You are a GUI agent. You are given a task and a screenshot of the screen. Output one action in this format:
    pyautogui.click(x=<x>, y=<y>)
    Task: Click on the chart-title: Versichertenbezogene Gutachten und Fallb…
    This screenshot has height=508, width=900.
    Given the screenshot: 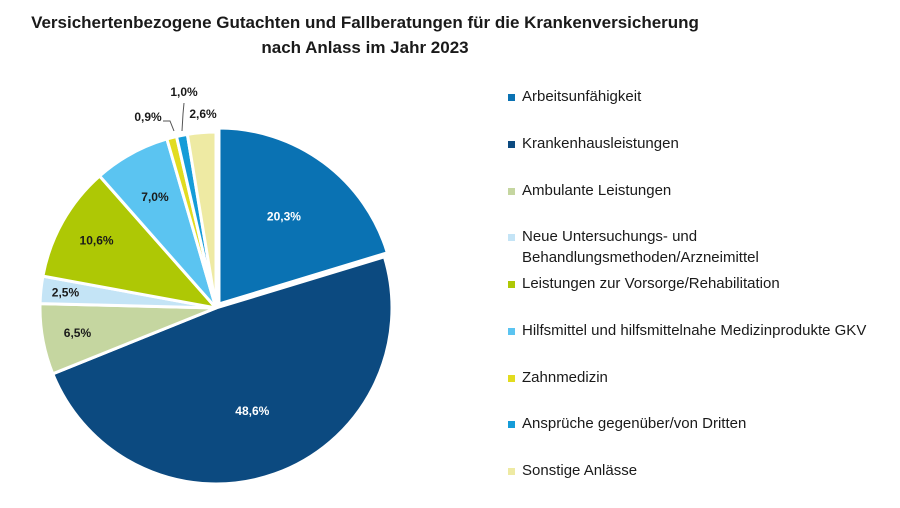 What is the action you would take?
    pyautogui.click(x=365, y=35)
    